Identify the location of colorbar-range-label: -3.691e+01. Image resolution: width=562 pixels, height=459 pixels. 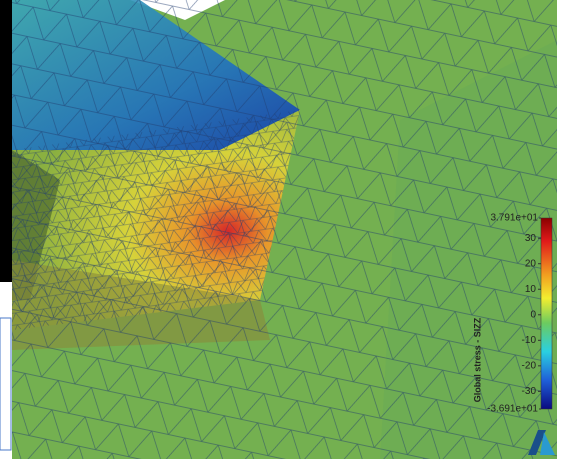
(512, 409).